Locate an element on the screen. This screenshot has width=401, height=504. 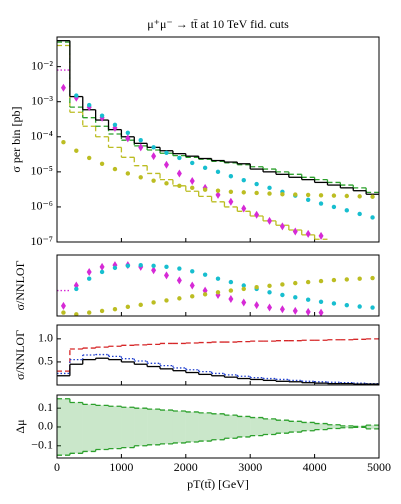
y-tick-label: −0.1 is located at coordinates (42, 445).